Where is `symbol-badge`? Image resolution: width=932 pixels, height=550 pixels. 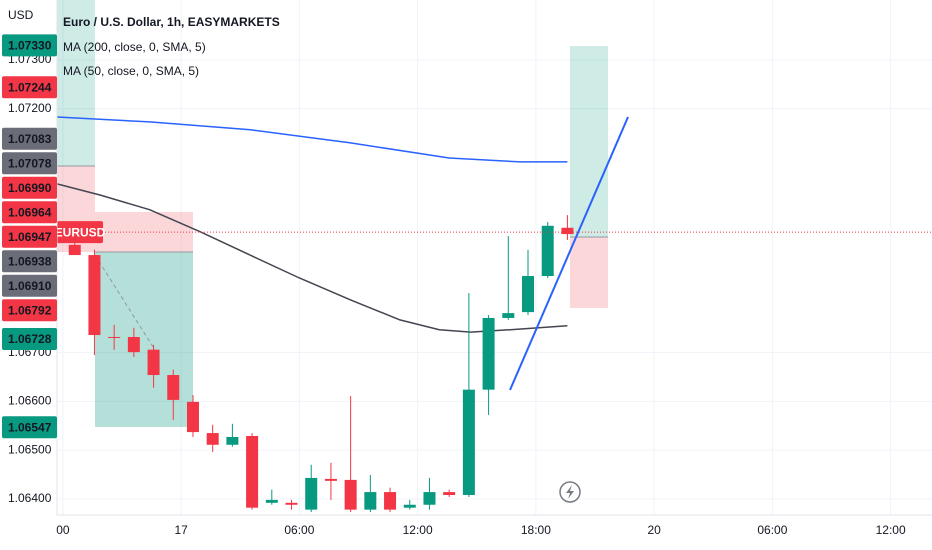 symbol-badge is located at coordinates (80, 232).